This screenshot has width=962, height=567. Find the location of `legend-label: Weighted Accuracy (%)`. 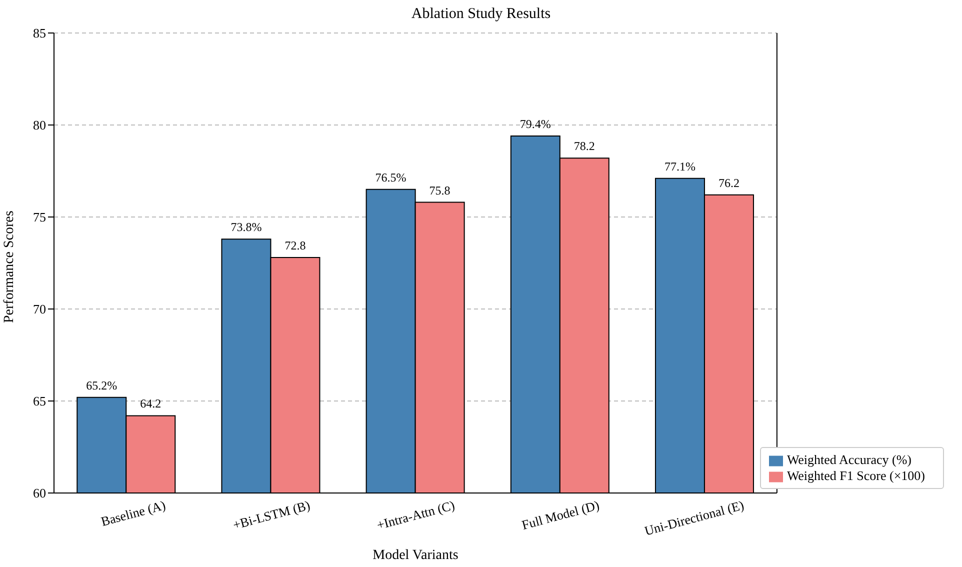

legend-label: Weighted Accuracy (%) is located at coordinates (849, 459).